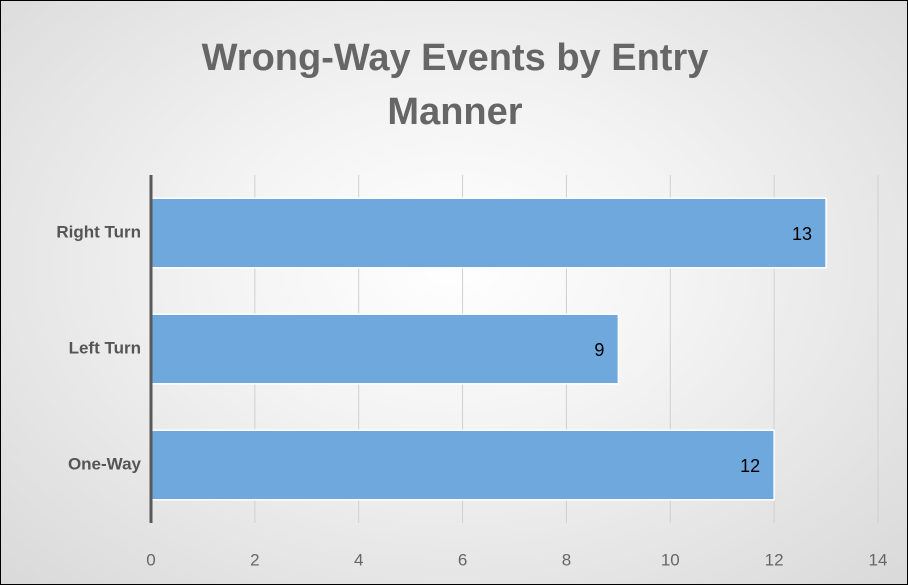  What do you see at coordinates (150, 559) in the screenshot?
I see `x-tick-label: 0` at bounding box center [150, 559].